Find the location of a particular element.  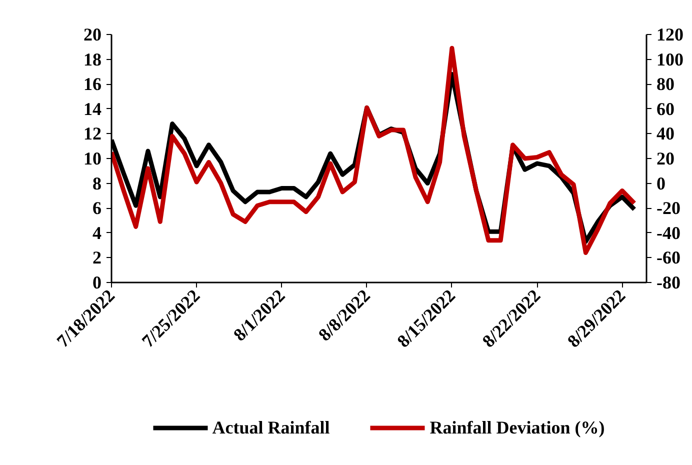

y2-tick-label: -80 is located at coordinates (668, 282).